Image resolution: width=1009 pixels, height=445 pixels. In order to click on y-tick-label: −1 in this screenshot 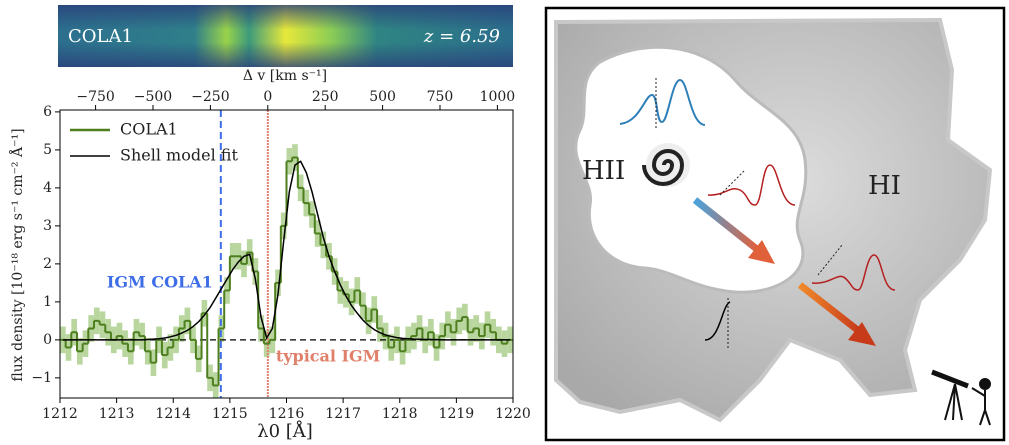, I will do `click(41, 378)`.